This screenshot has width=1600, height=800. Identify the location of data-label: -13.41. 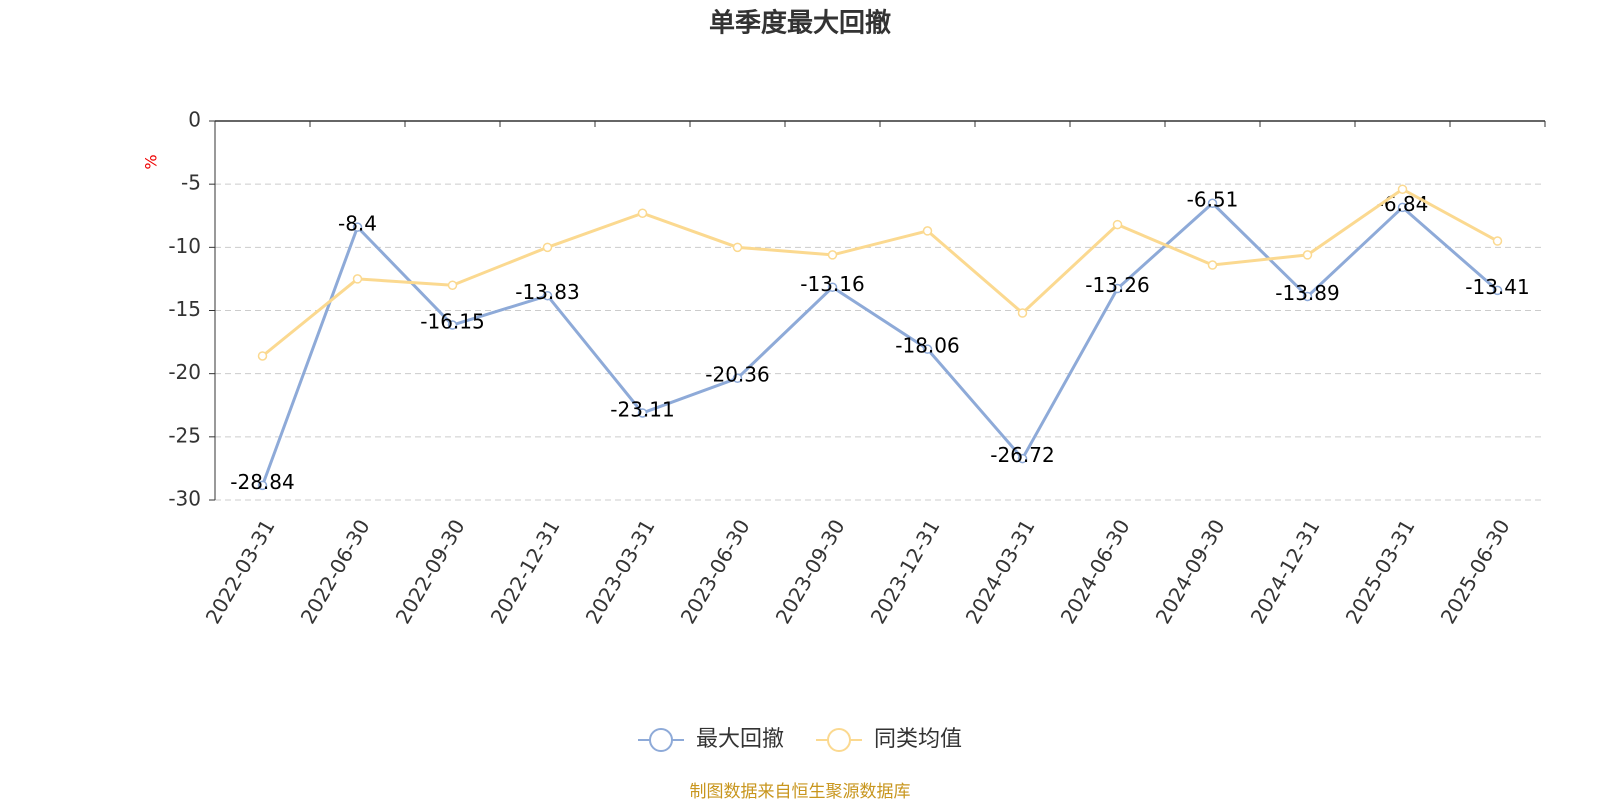
(1497, 287).